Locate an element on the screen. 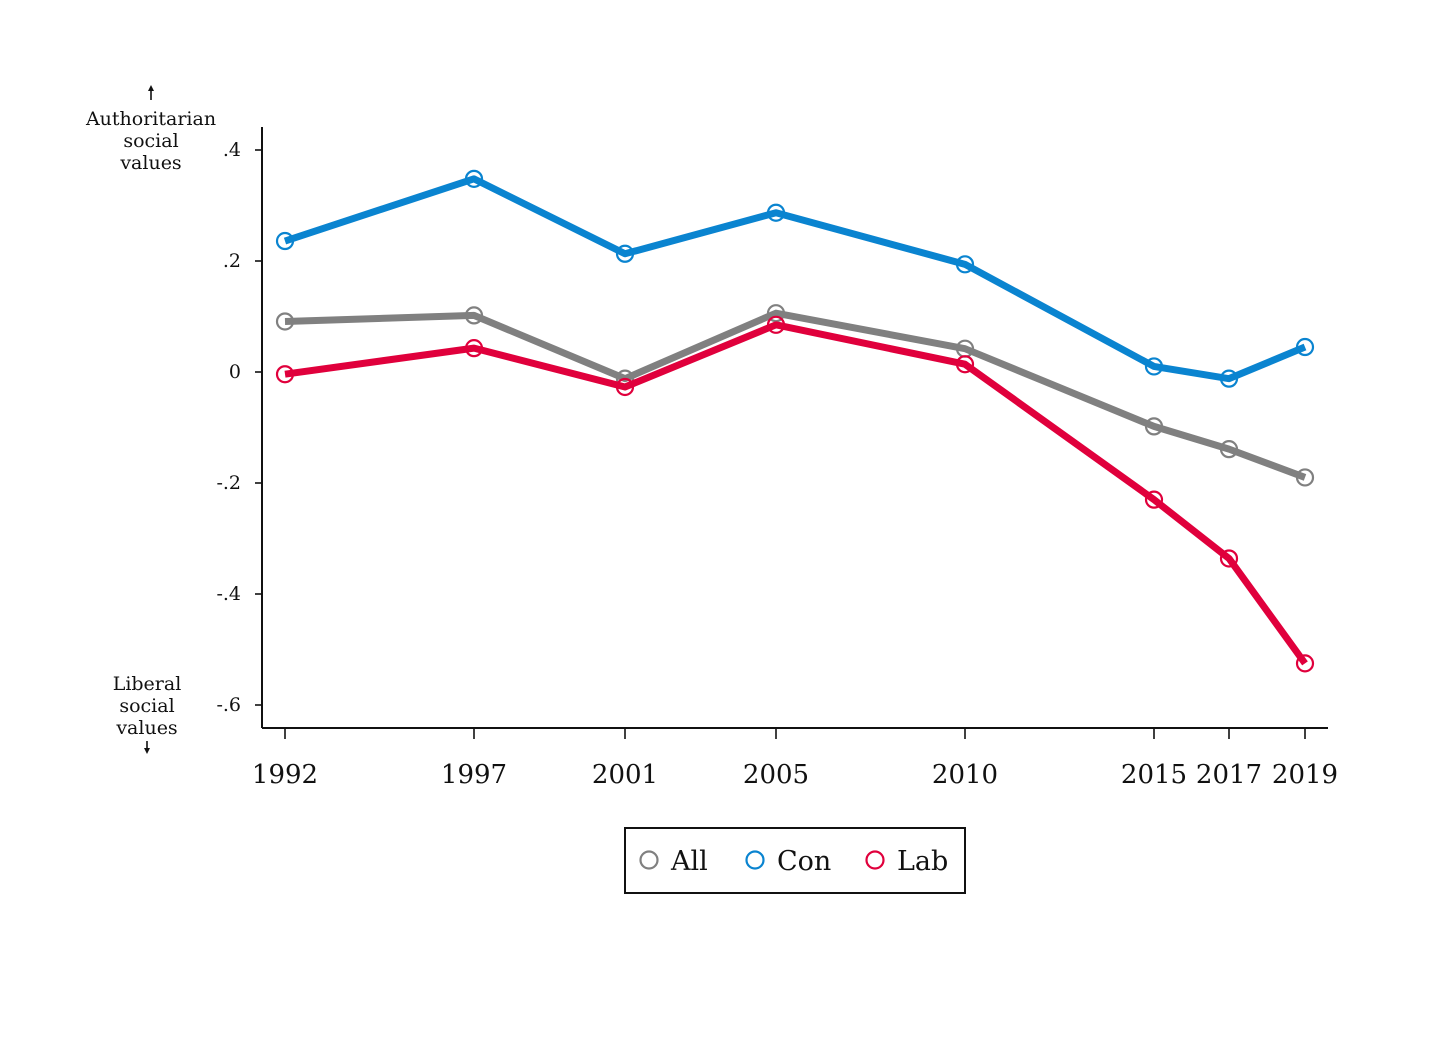 This screenshot has width=1456, height=1059. legend-box is located at coordinates (795, 860).